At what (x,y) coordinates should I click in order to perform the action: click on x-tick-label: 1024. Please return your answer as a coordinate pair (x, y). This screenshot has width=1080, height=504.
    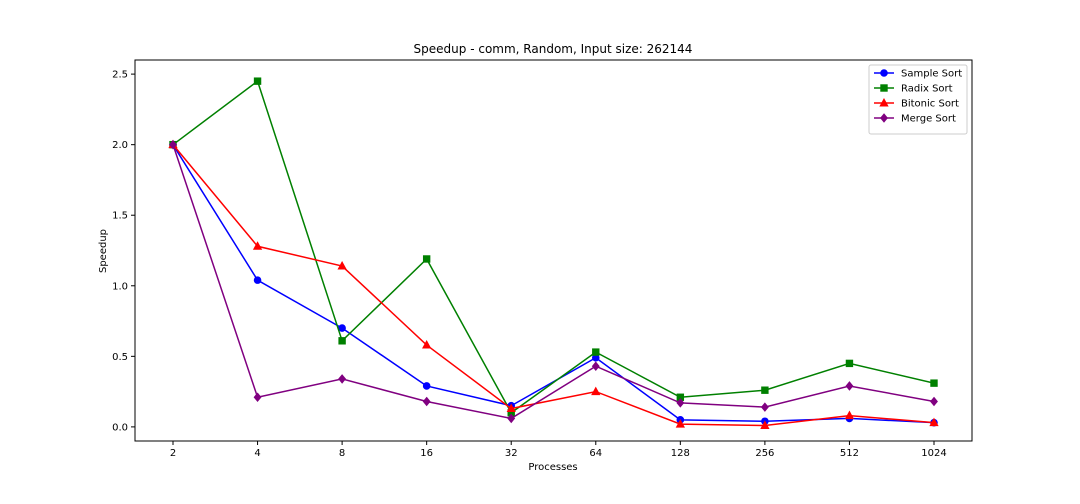
    Looking at the image, I should click on (933, 453).